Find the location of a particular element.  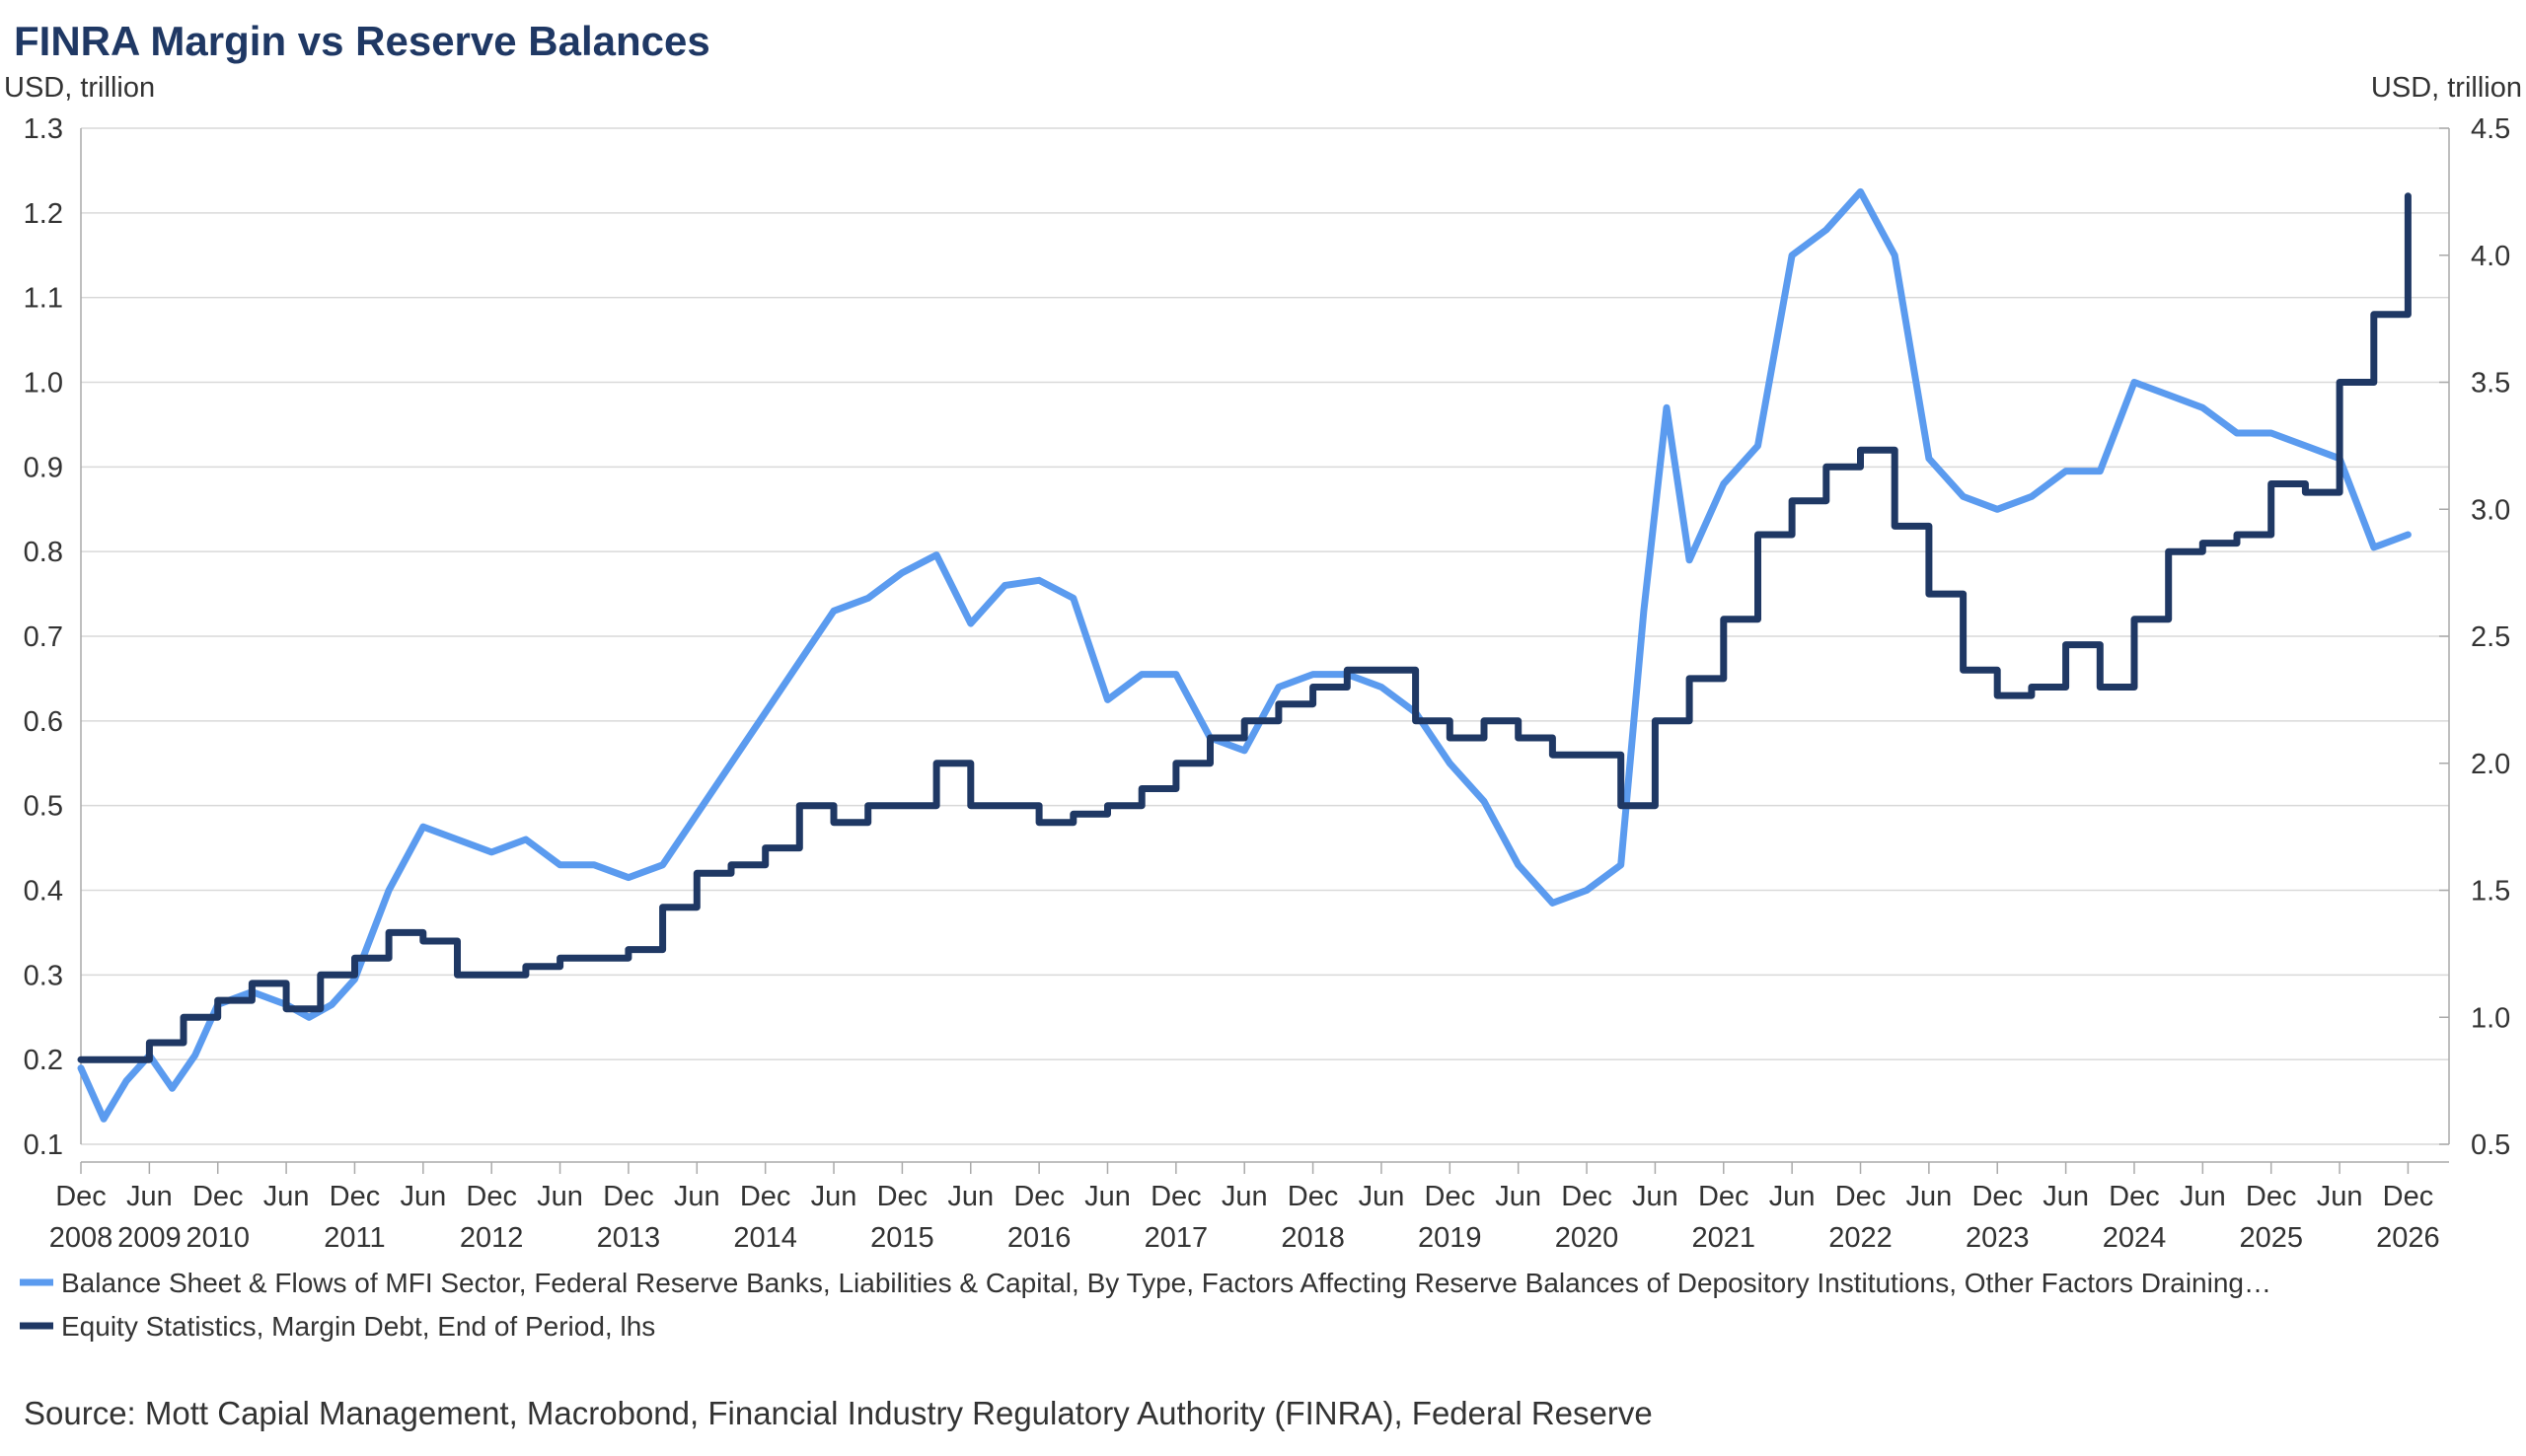

x-tick-year: 2013 is located at coordinates (629, 1238).